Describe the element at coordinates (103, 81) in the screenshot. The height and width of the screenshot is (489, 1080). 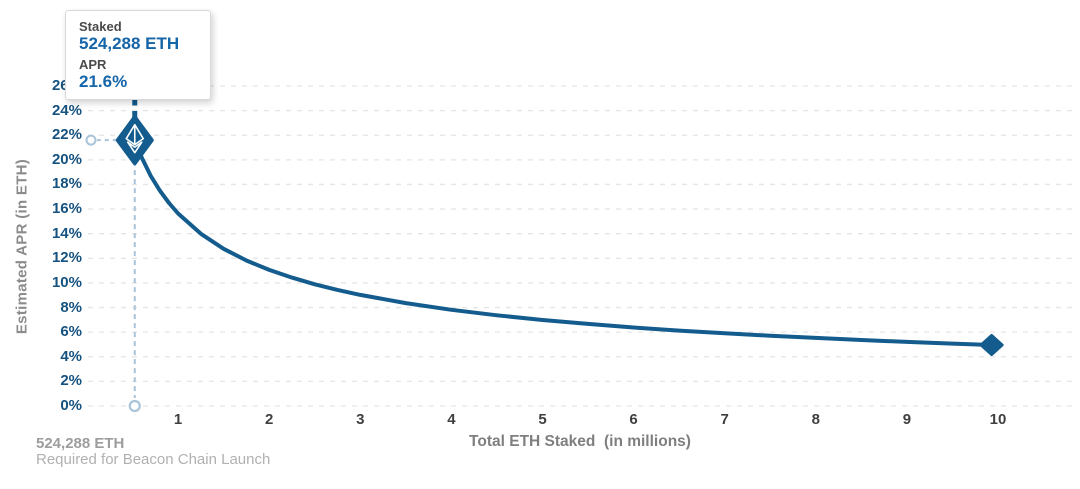
I see `tooltip-apr-value: 21.6%` at that location.